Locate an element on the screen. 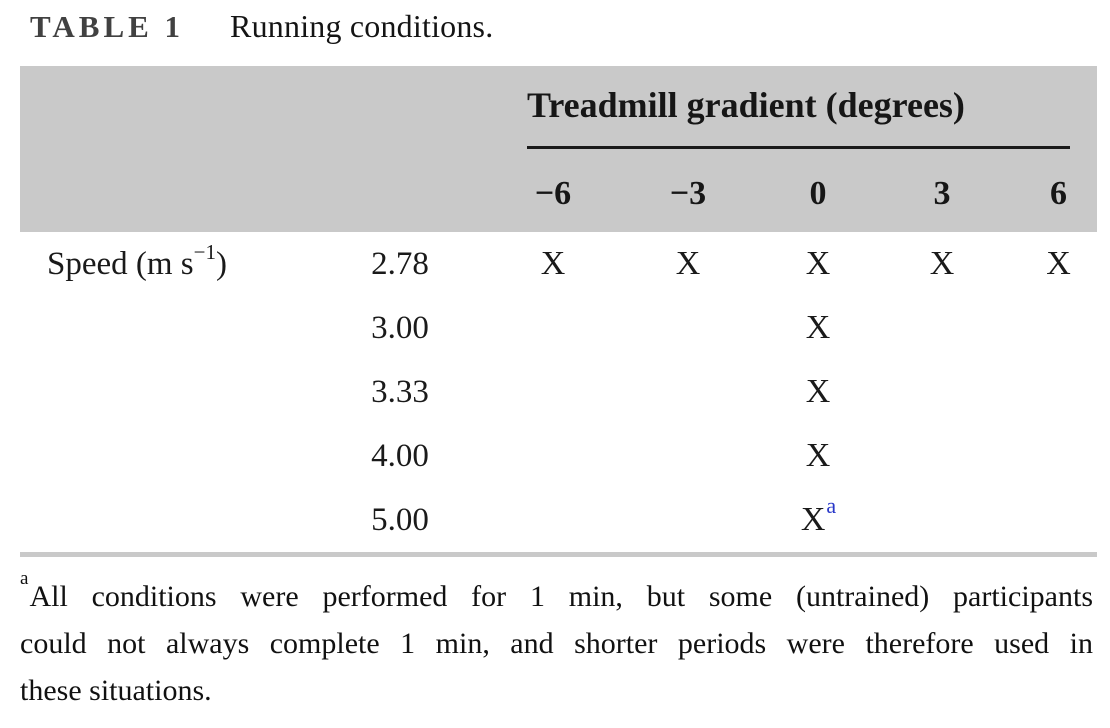 The width and height of the screenshot is (1110, 728). mark-x: X is located at coordinates (813, 519).